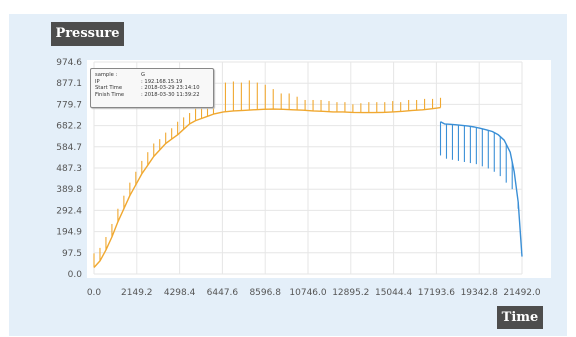 This screenshot has height=337, width=576. I want to click on x-tick-label: 6447.6, so click(223, 293).